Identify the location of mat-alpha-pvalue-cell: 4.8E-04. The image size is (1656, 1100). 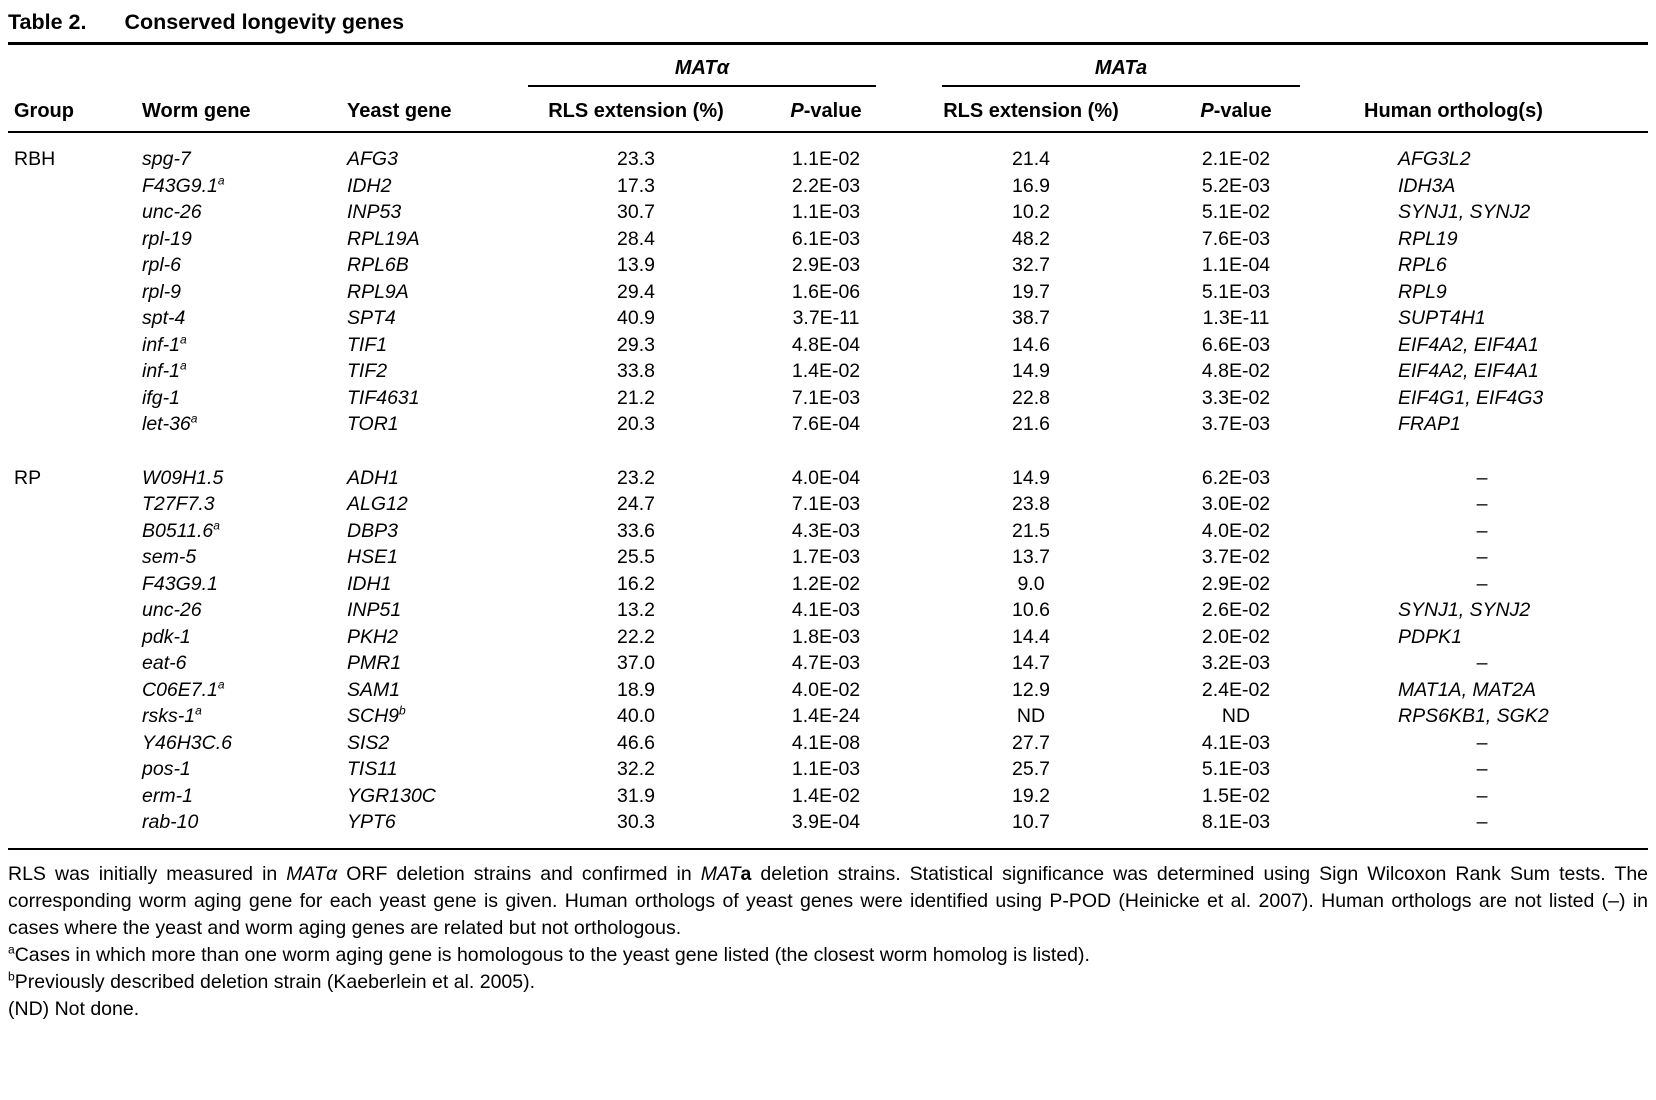
(826, 344).